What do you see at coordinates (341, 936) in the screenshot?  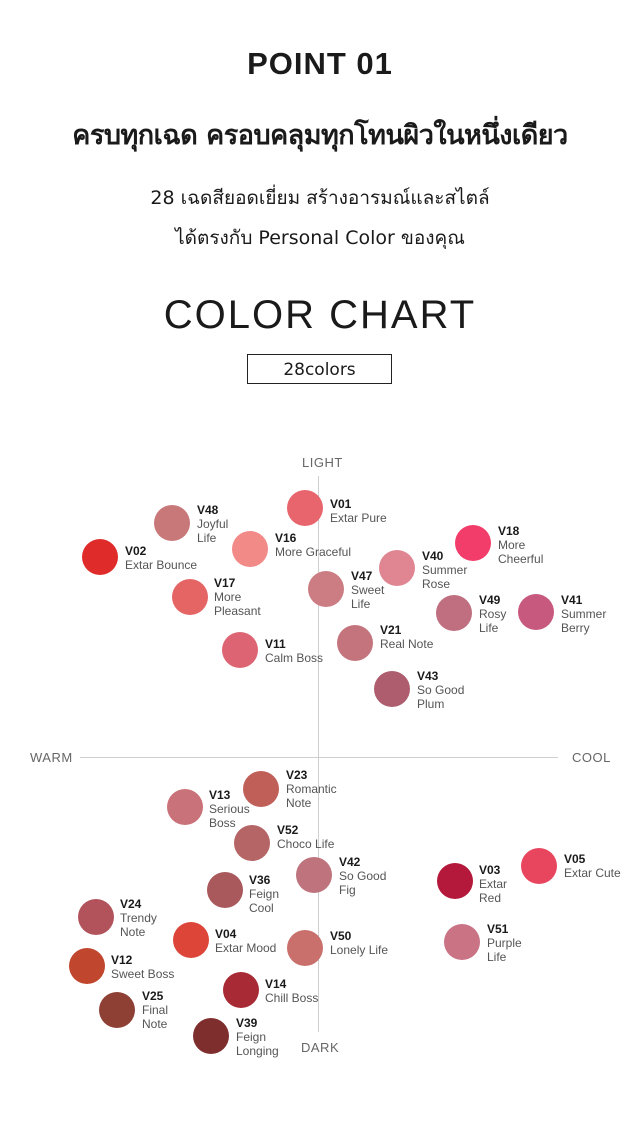 I see `shade-code: V50` at bounding box center [341, 936].